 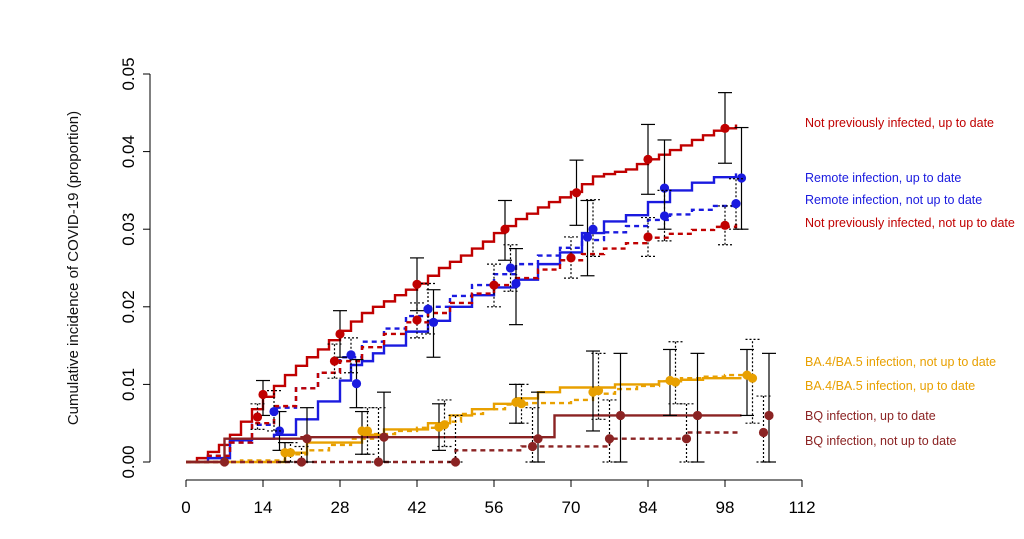 I want to click on legend-item-remote-infection-not-up-to-date: Remote infection, not up to date, so click(x=893, y=200).